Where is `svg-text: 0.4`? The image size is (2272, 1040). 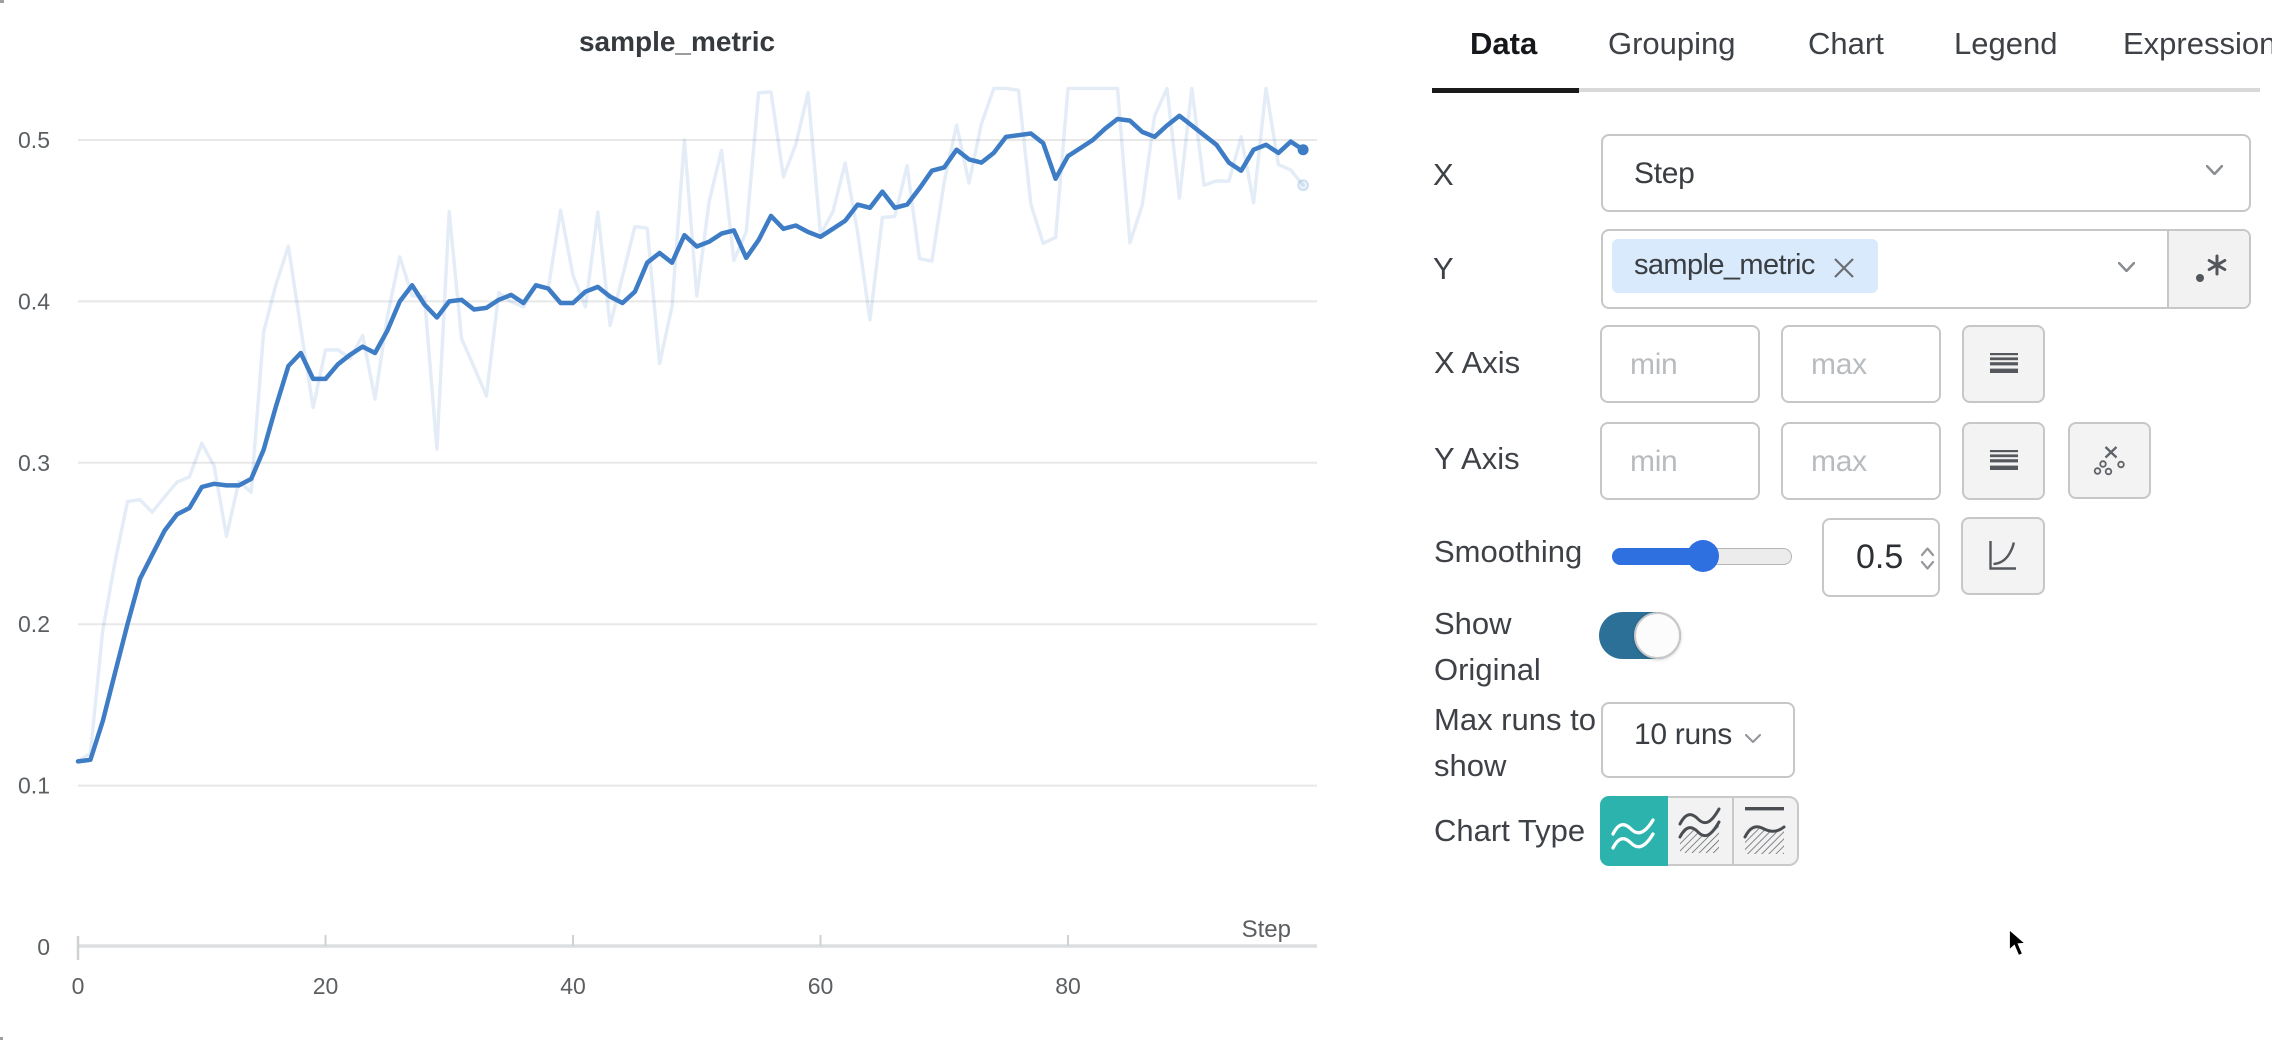
svg-text: 0.4 is located at coordinates (34, 301).